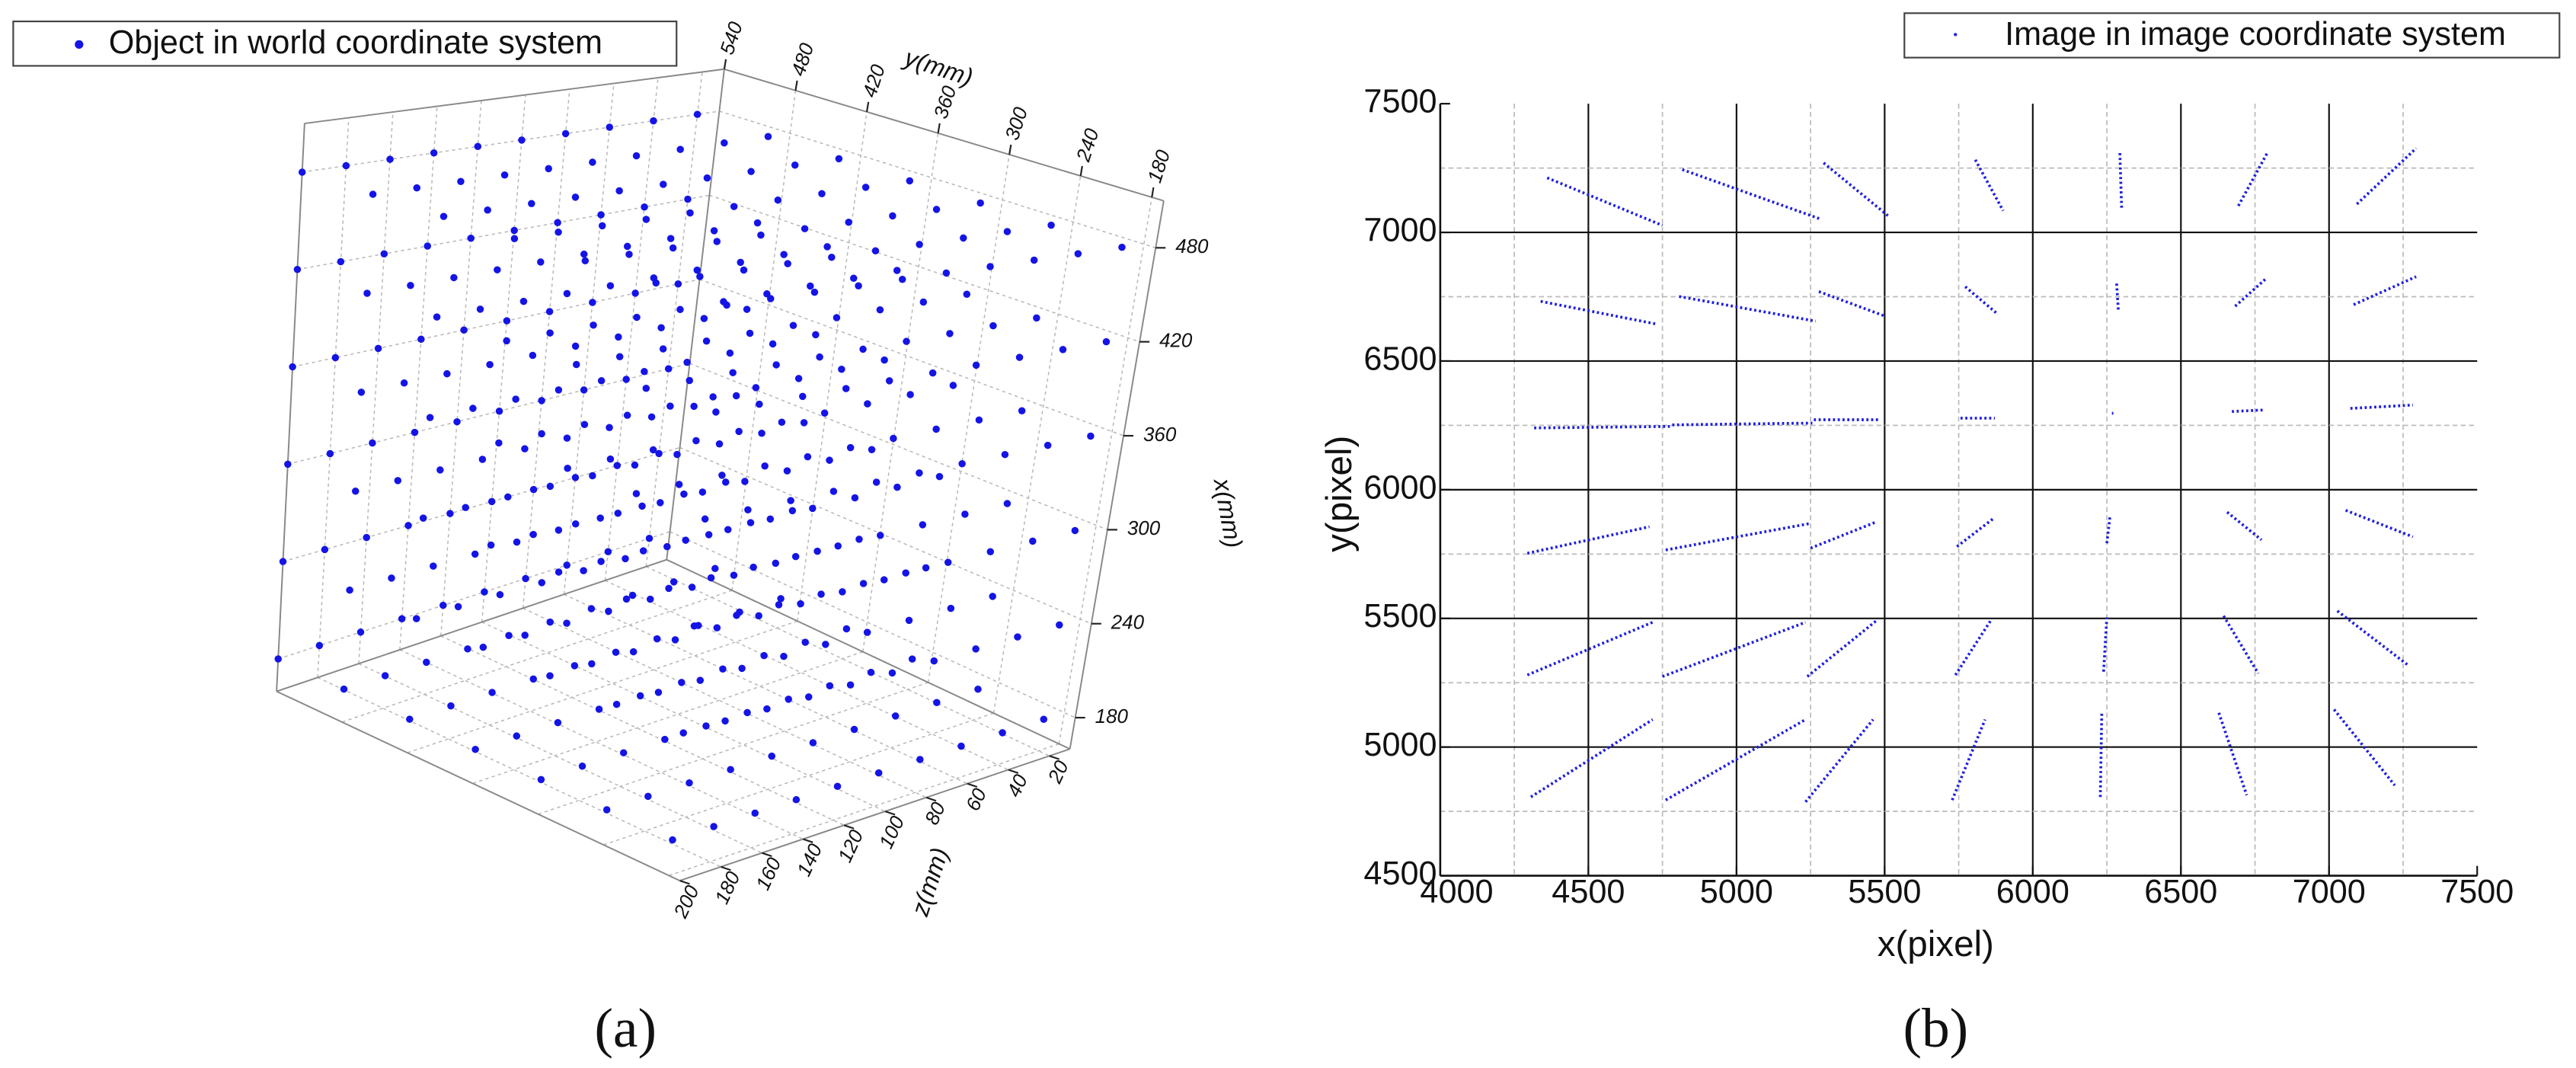  What do you see at coordinates (1400, 102) in the screenshot?
I see `y-tick-label: 7500` at bounding box center [1400, 102].